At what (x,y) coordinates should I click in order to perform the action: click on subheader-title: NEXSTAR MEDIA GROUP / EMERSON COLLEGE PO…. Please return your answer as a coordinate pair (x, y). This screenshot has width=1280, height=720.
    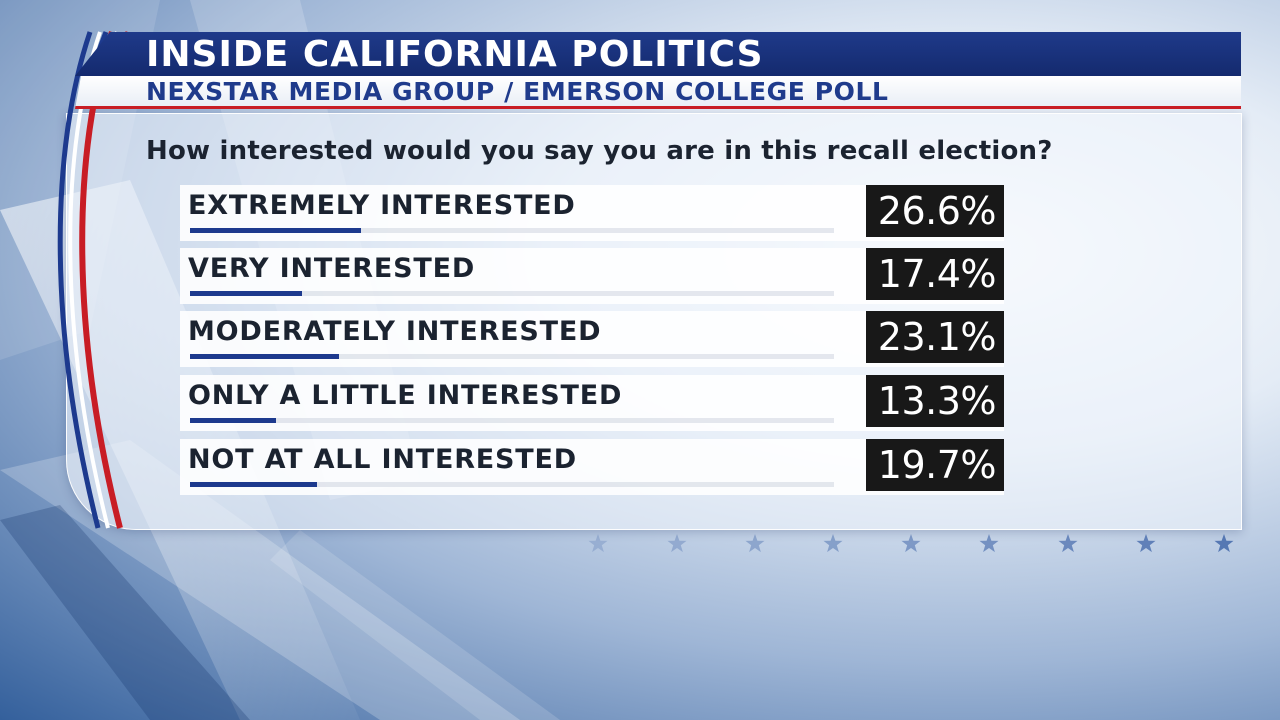
    Looking at the image, I should click on (517, 91).